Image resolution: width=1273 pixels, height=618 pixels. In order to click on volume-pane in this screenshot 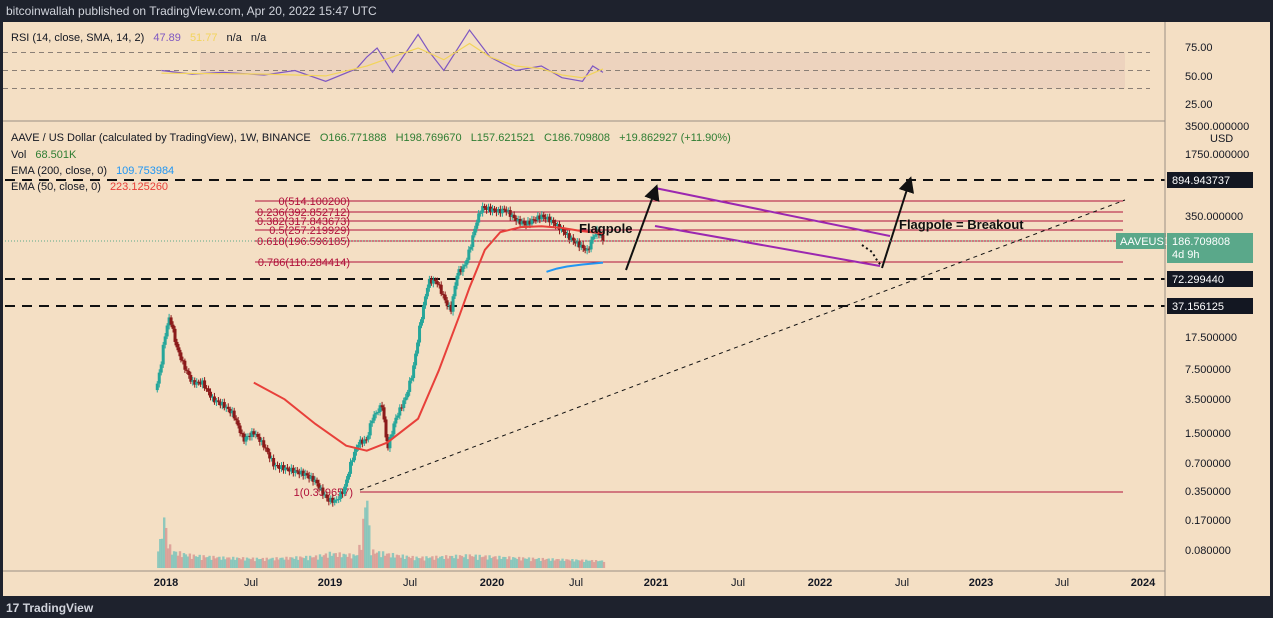, I will do `click(381, 534)`.